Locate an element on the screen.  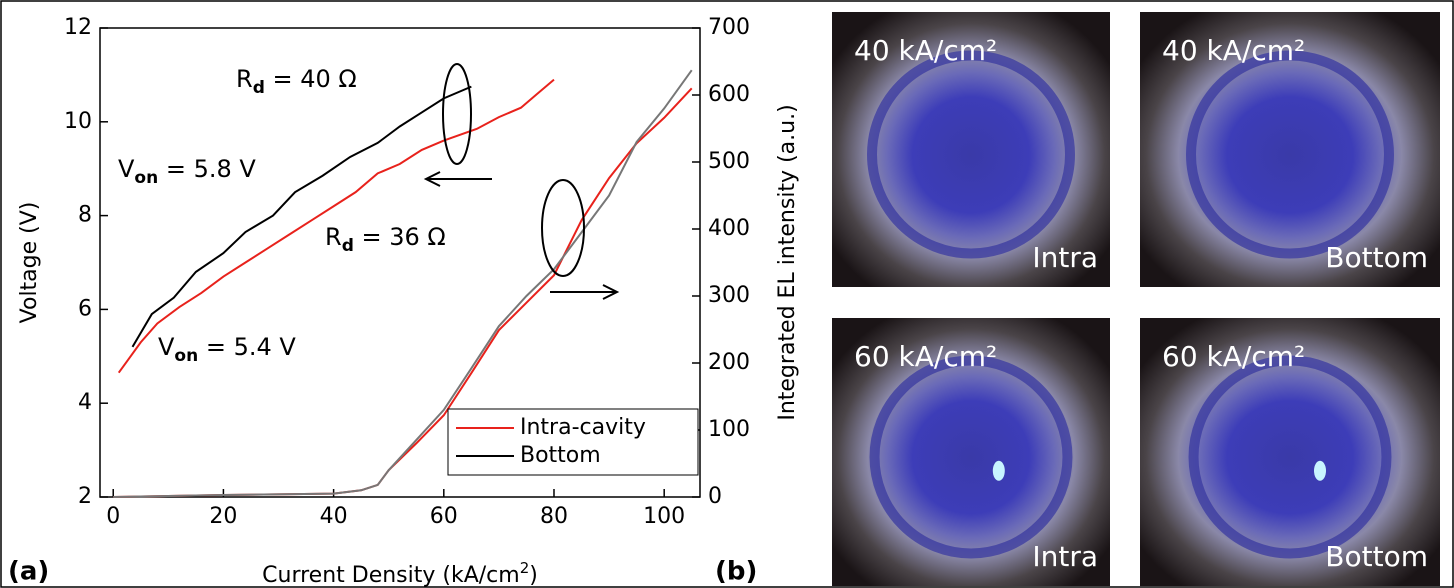
legend-label: Bottom is located at coordinates (560, 455).